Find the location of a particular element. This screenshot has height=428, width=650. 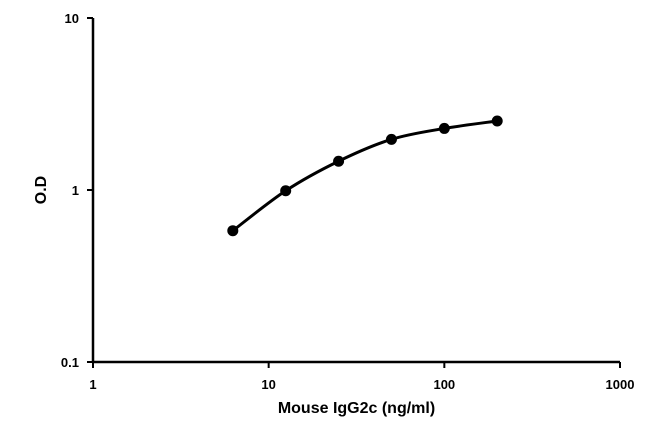

series-line is located at coordinates (365, 176).